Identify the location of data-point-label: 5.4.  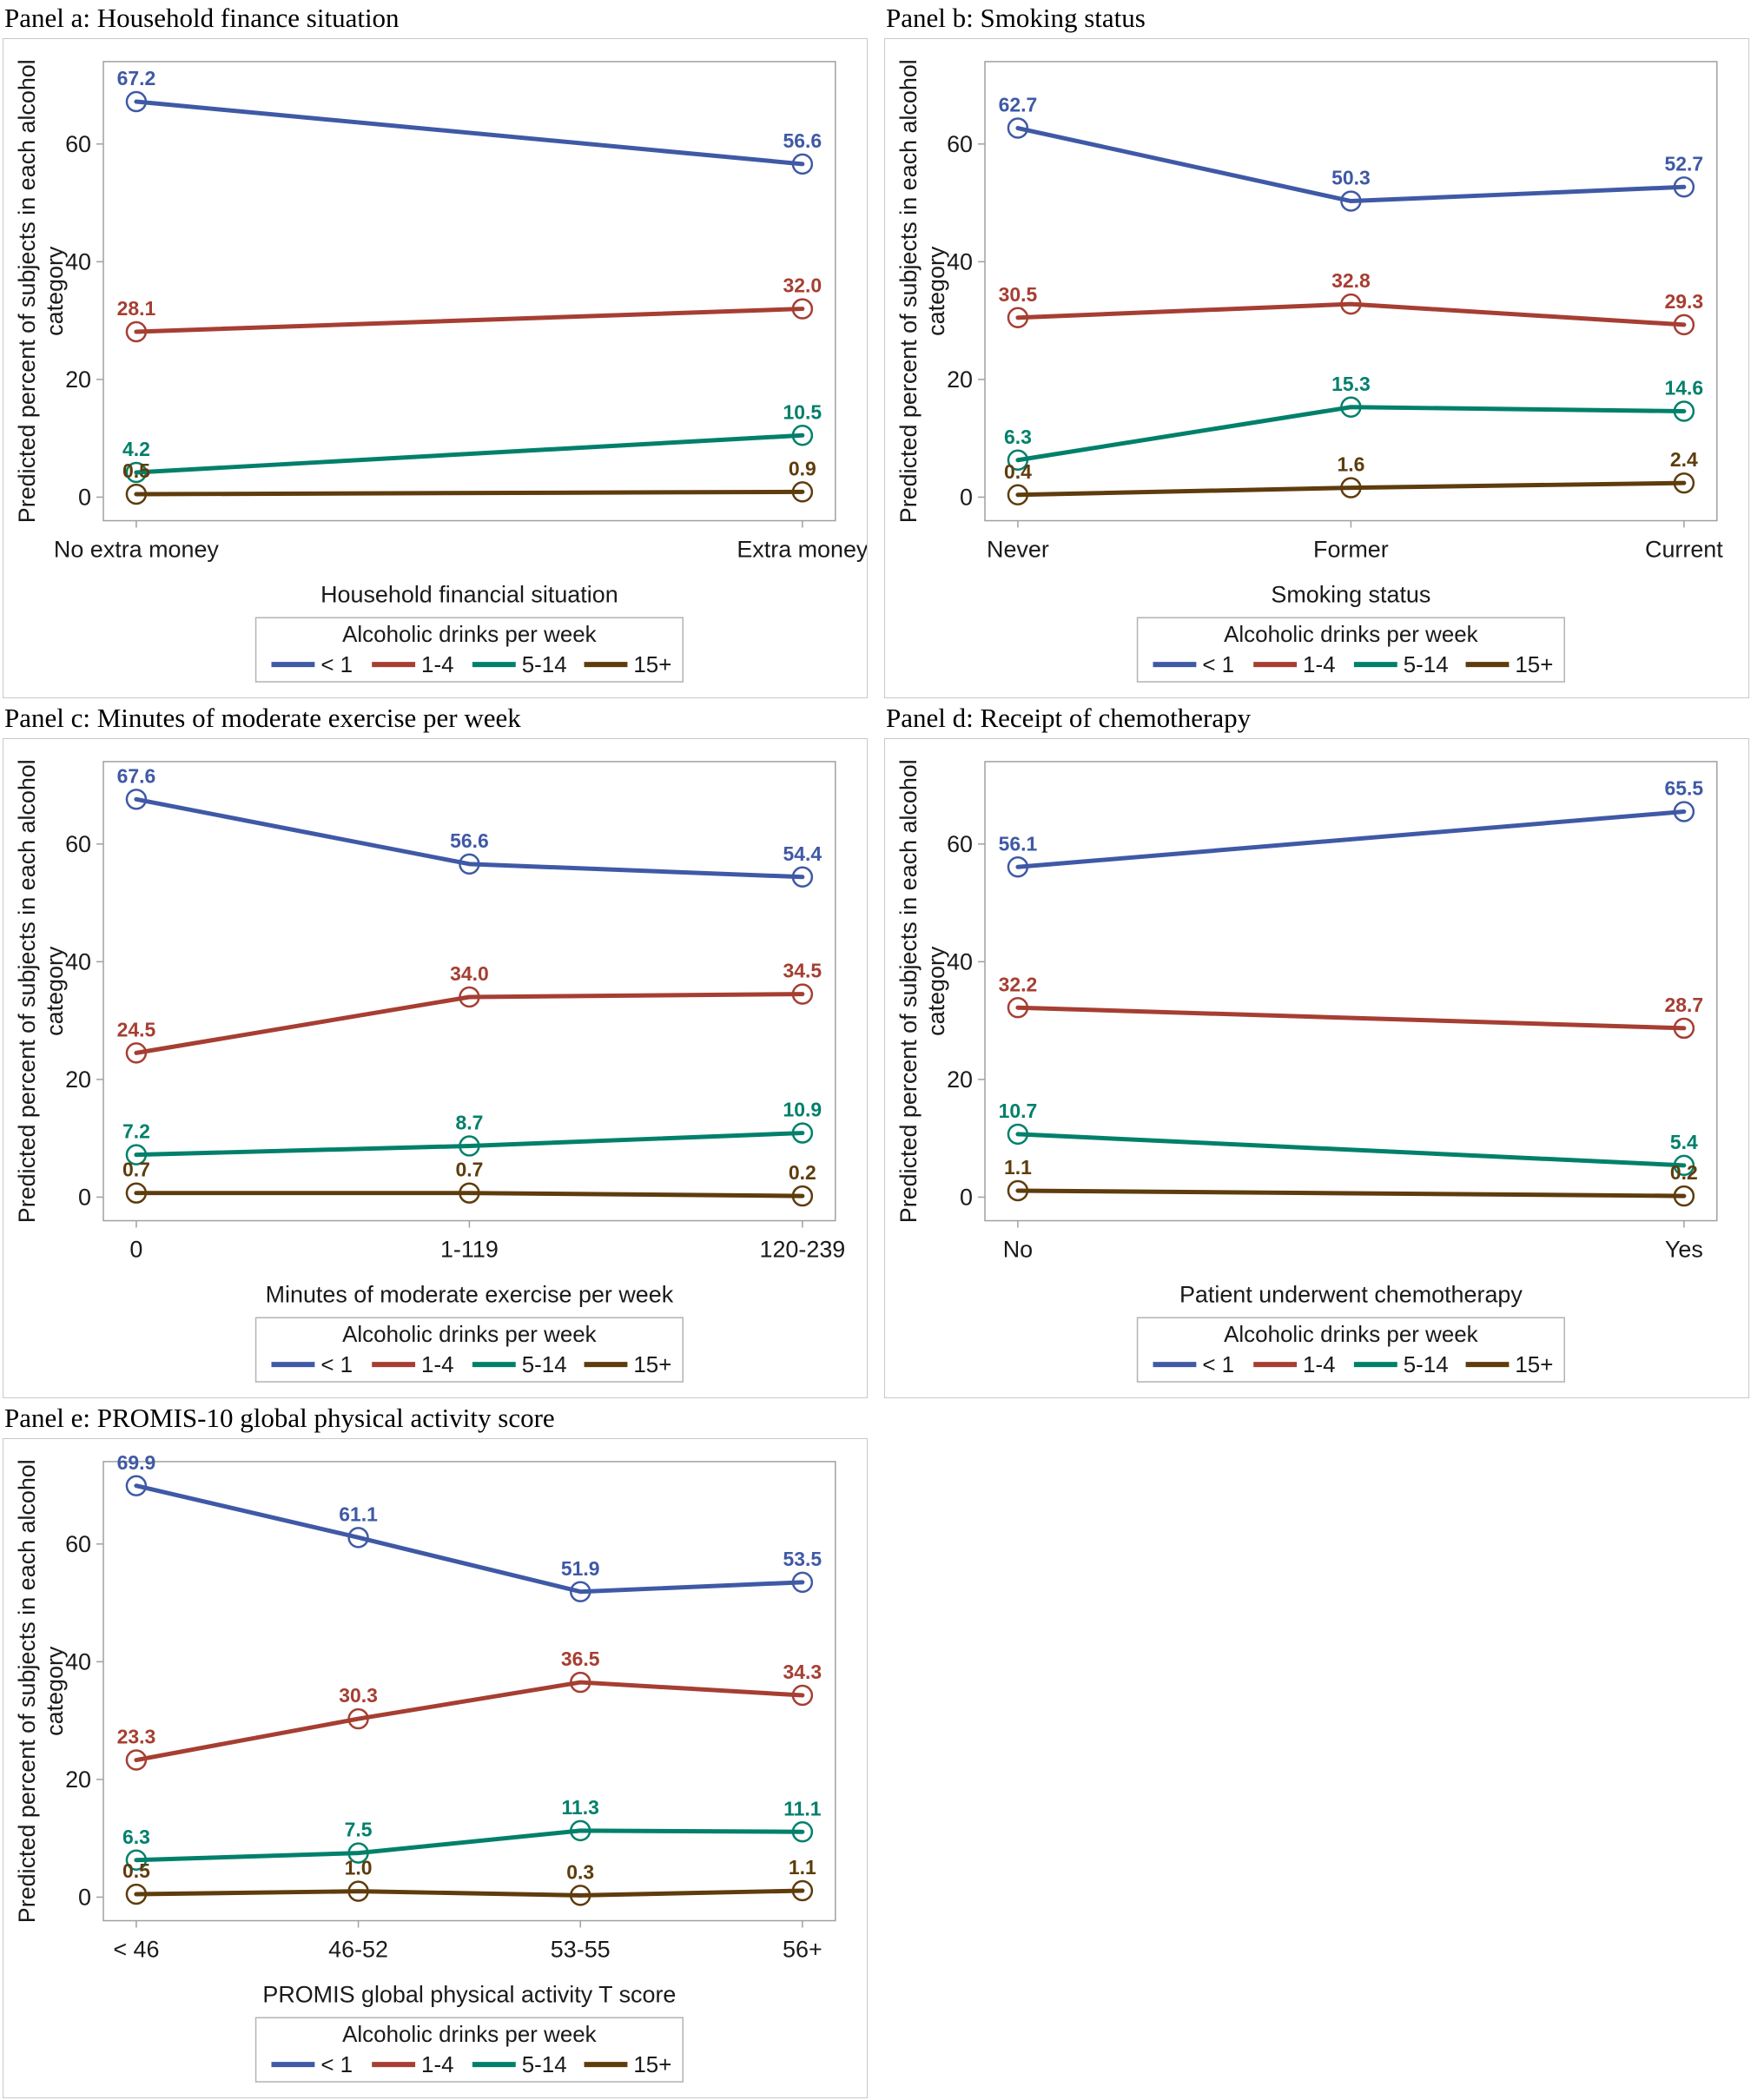
(1684, 1142).